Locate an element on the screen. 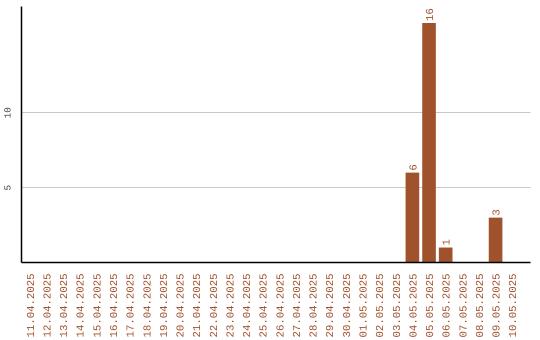 The height and width of the screenshot is (340, 540). x-tick-label: 29.04.2025 is located at coordinates (331, 305).